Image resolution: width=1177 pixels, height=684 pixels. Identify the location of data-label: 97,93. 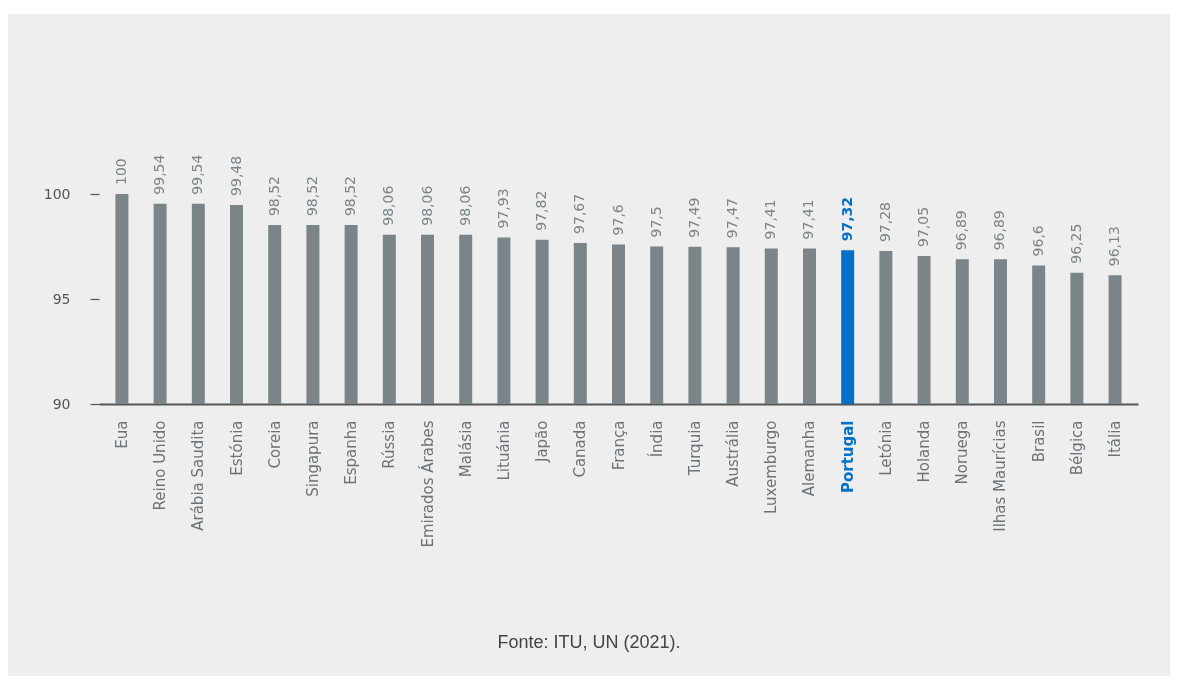
(502, 208).